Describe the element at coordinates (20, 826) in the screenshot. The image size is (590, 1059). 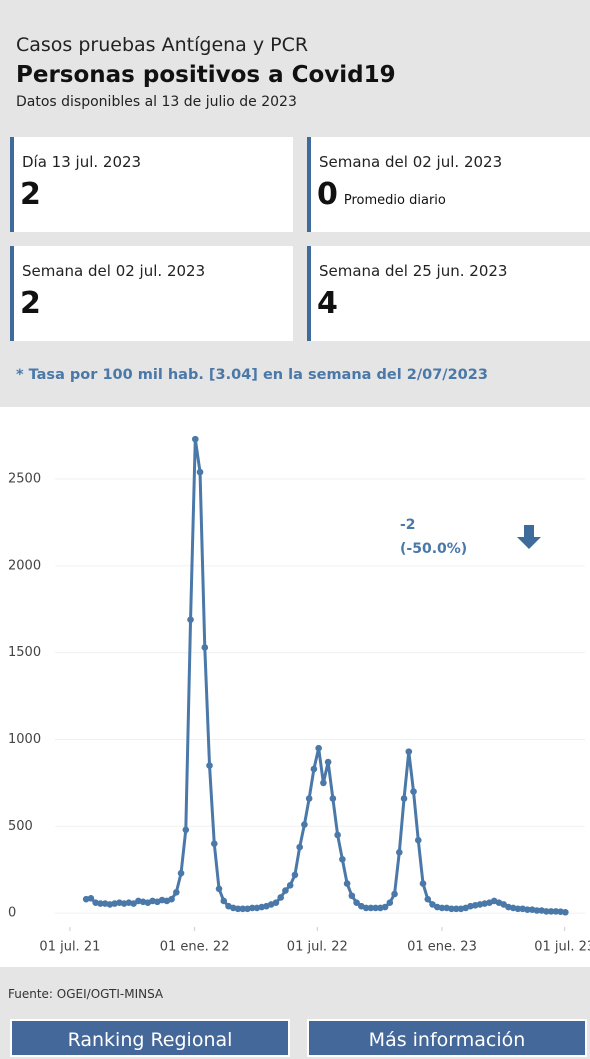
I see `y-tick-label: 500` at that location.